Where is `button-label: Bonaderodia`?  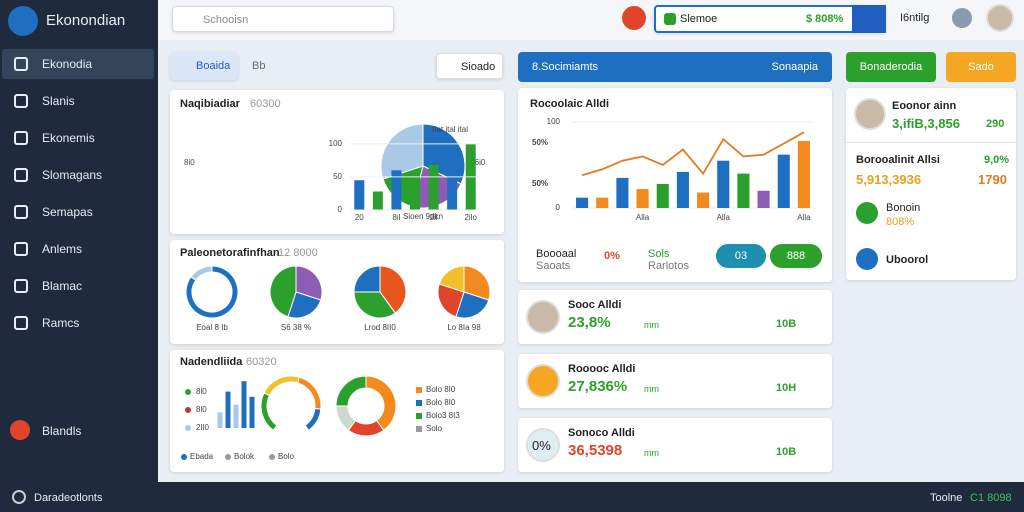
button-label: Bonaderodia is located at coordinates (891, 67).